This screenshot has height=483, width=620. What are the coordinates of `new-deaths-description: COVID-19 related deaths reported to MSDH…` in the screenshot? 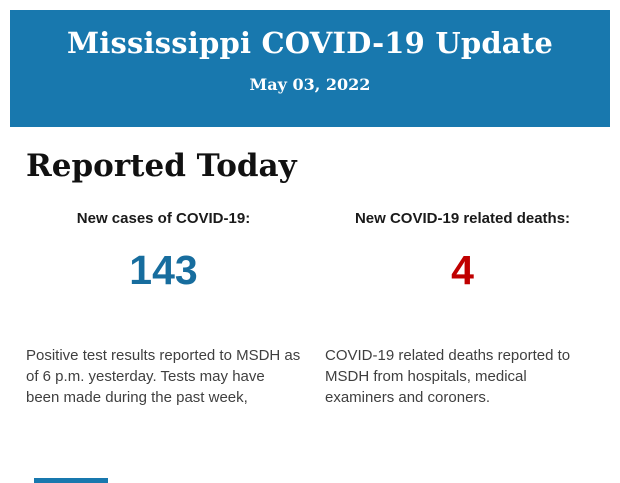 It's located at (448, 376).